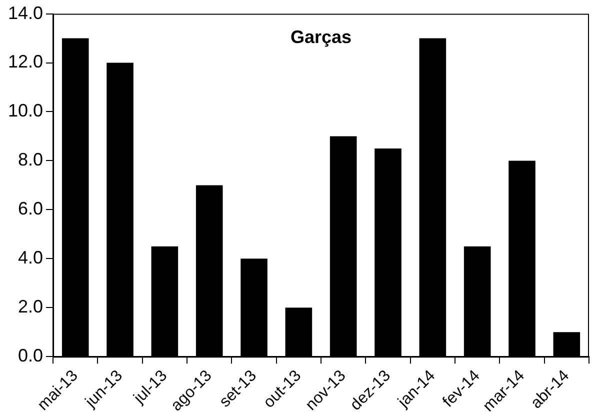  What do you see at coordinates (26, 110) in the screenshot?
I see `y-tick-label: 10.0` at bounding box center [26, 110].